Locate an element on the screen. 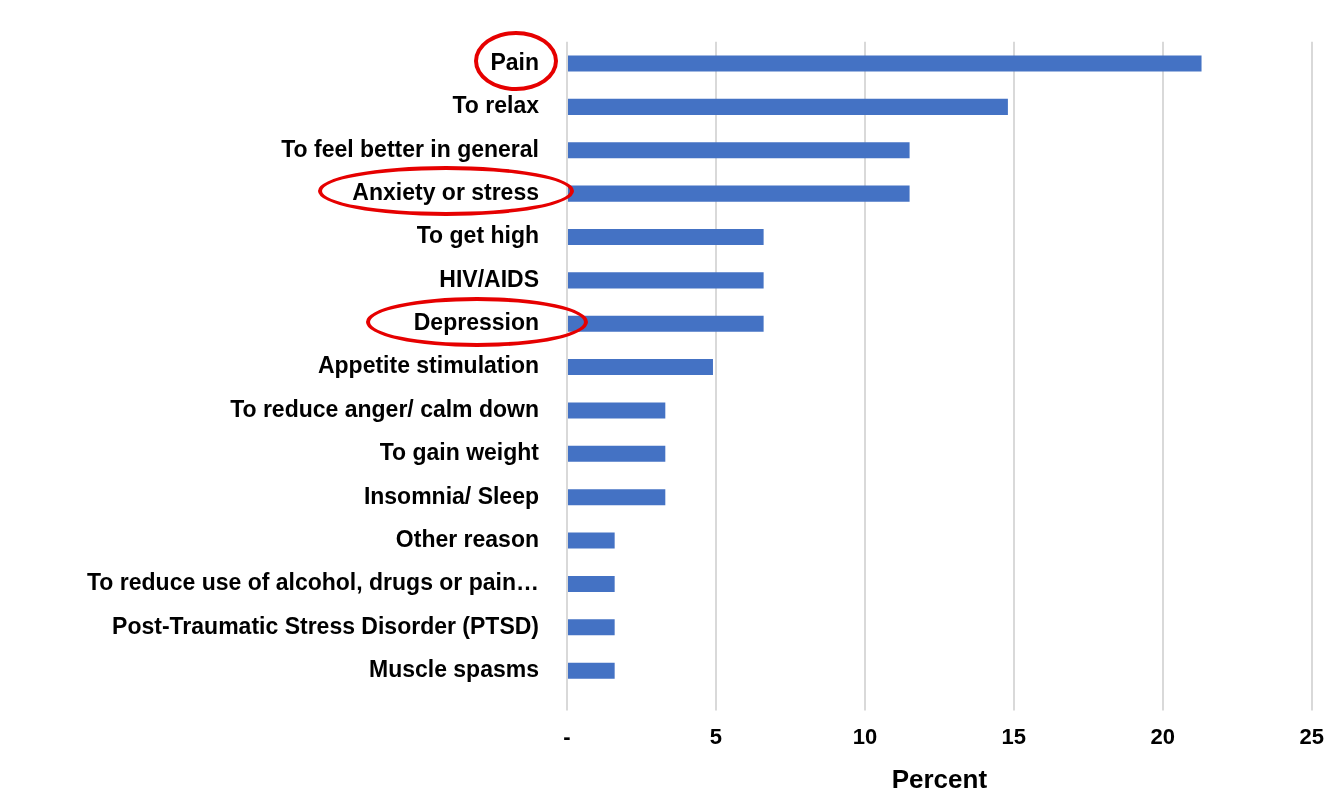 The image size is (1338, 804). y-tick-label: To get high is located at coordinates (477, 235).